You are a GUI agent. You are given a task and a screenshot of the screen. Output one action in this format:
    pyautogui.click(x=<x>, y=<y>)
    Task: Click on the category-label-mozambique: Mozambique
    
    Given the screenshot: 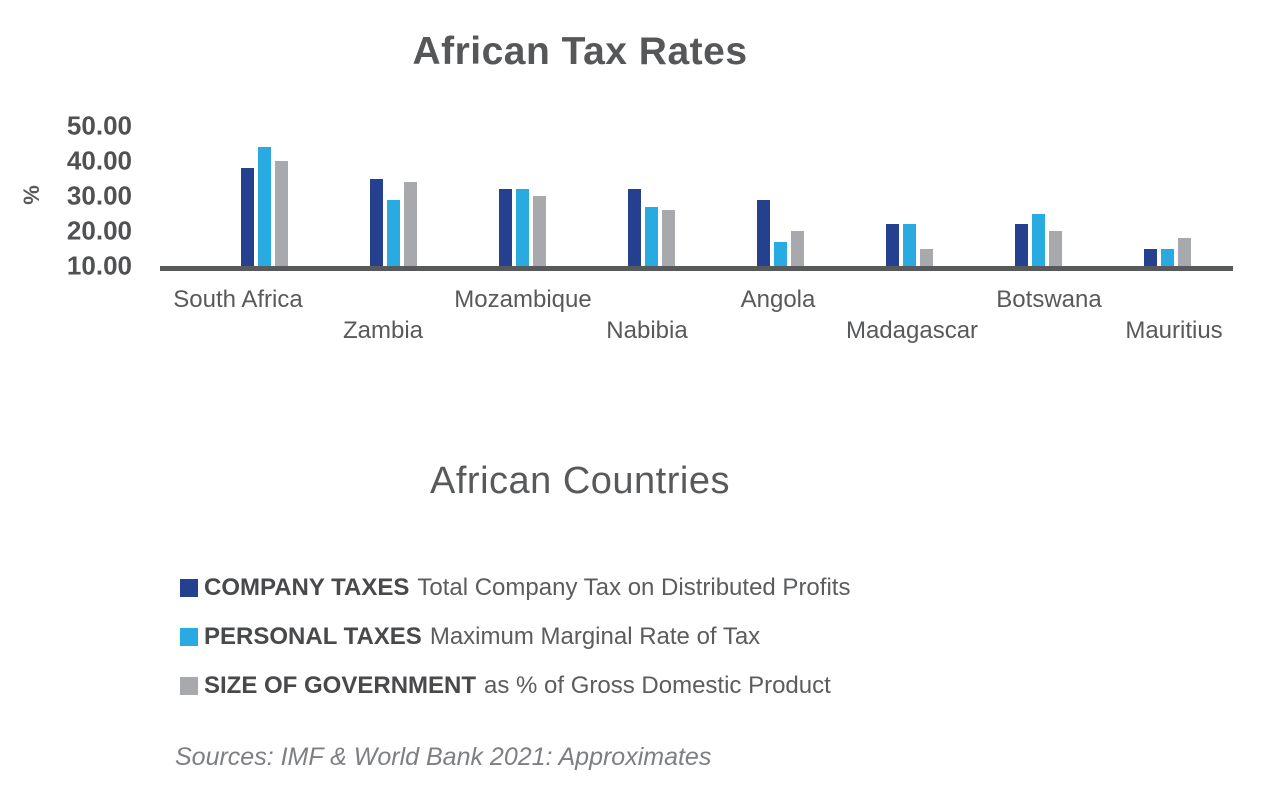 What is the action you would take?
    pyautogui.click(x=523, y=299)
    